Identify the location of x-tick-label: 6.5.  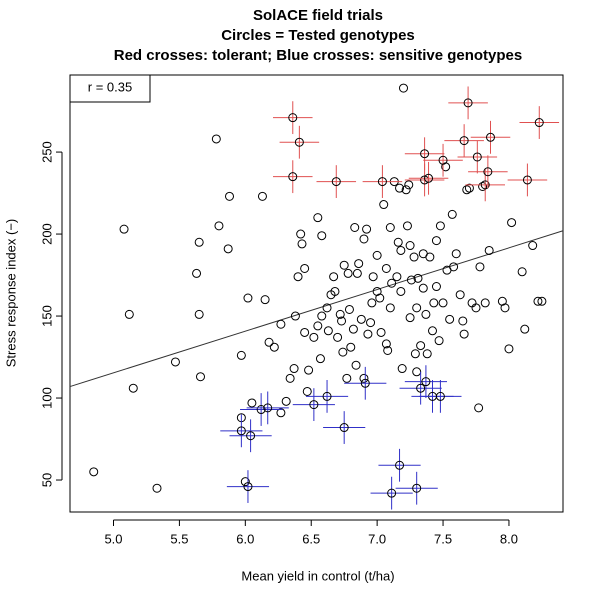
(311, 538).